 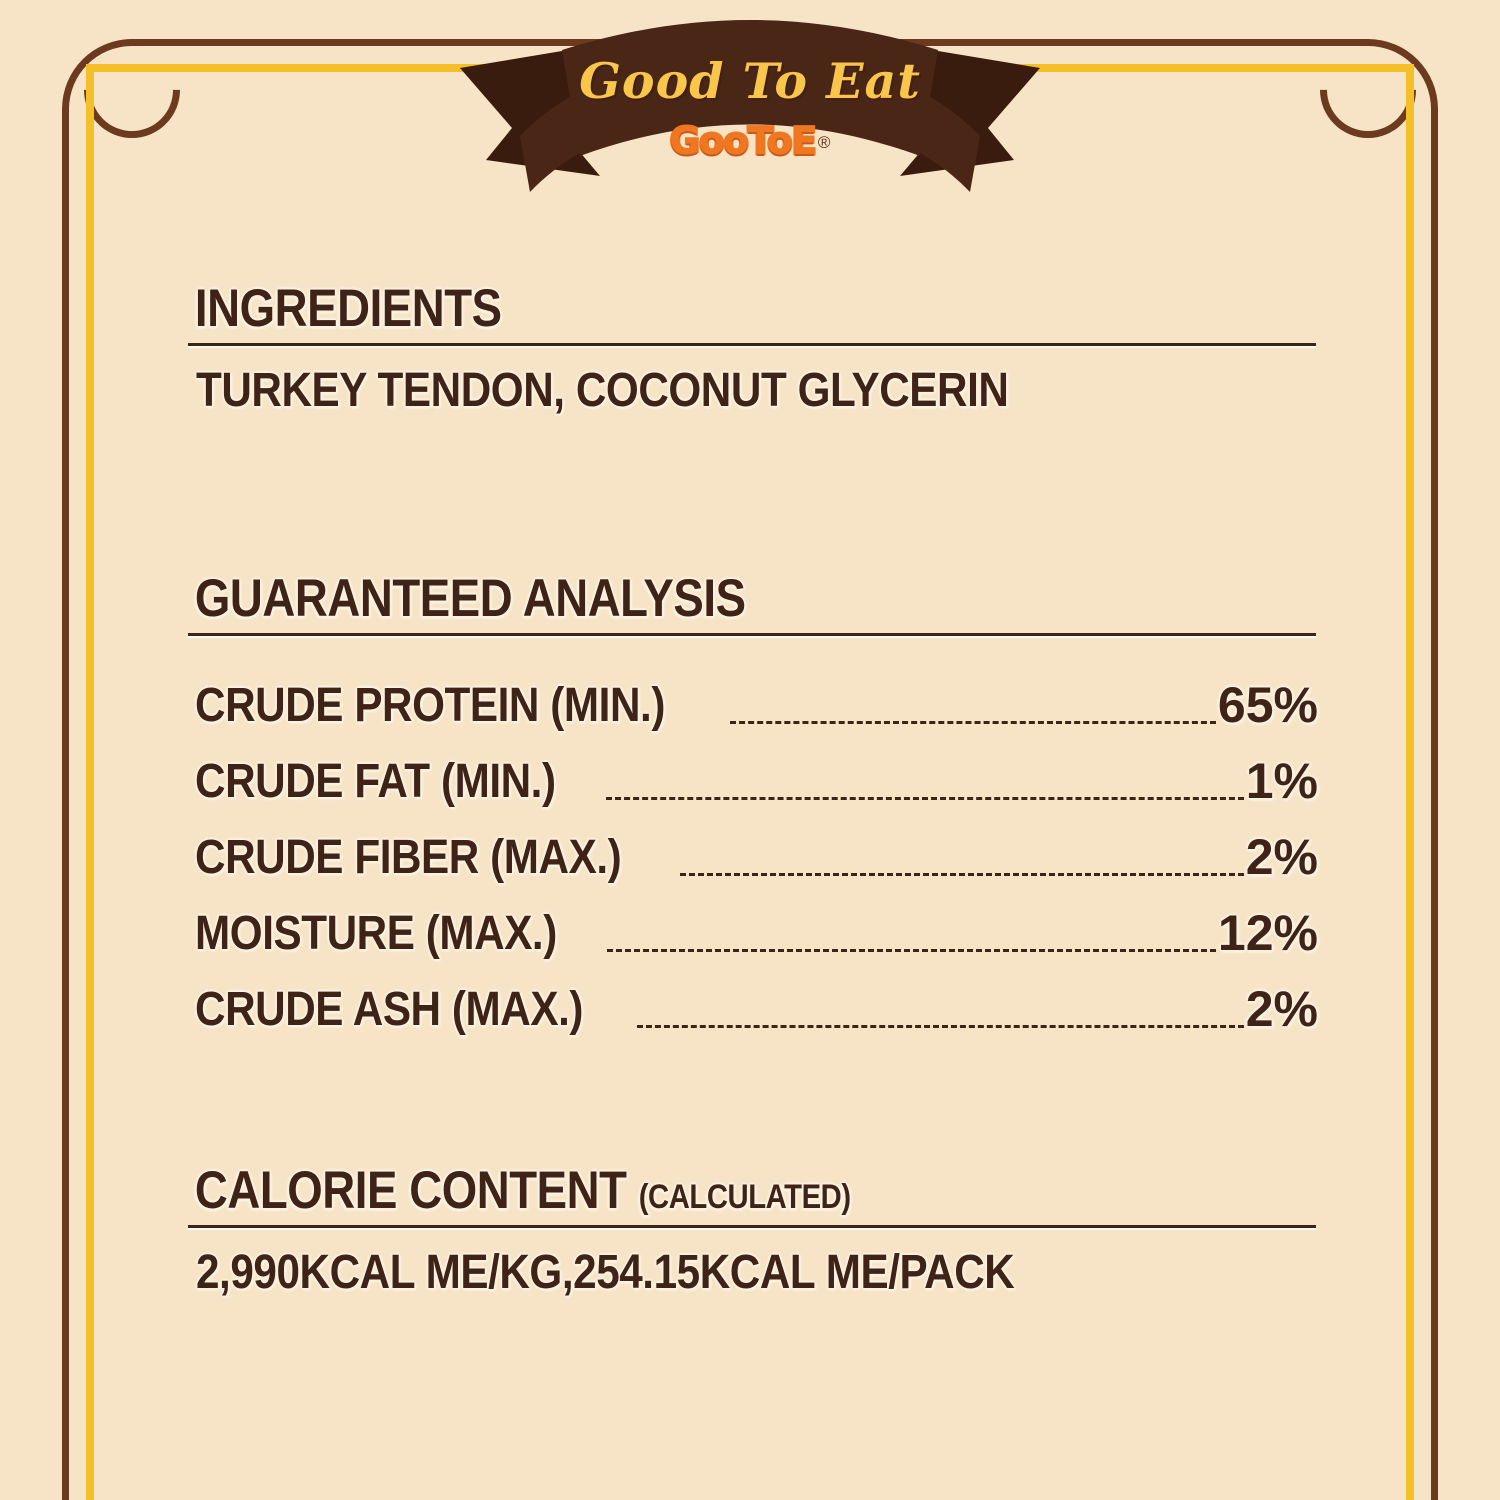 What do you see at coordinates (376, 934) in the screenshot?
I see `analysis-row-label: MOISTURE (MAX.)` at bounding box center [376, 934].